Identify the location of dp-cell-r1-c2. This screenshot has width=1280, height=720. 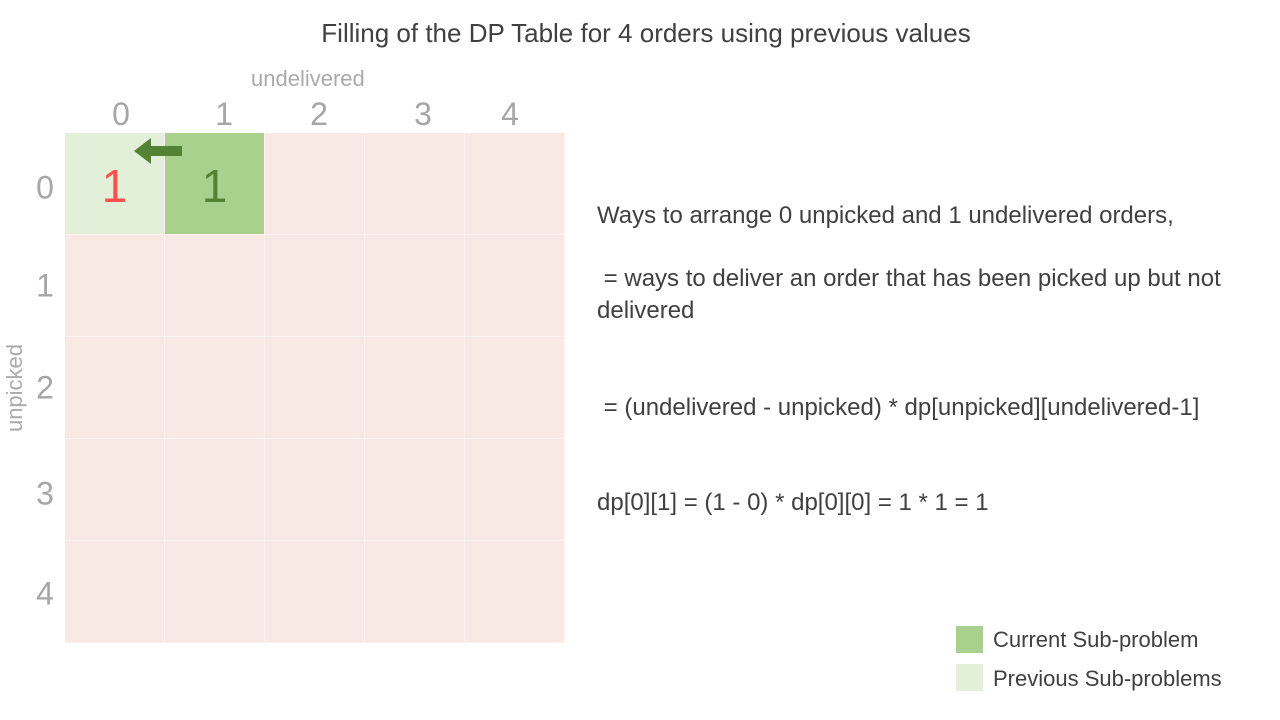
(315, 286).